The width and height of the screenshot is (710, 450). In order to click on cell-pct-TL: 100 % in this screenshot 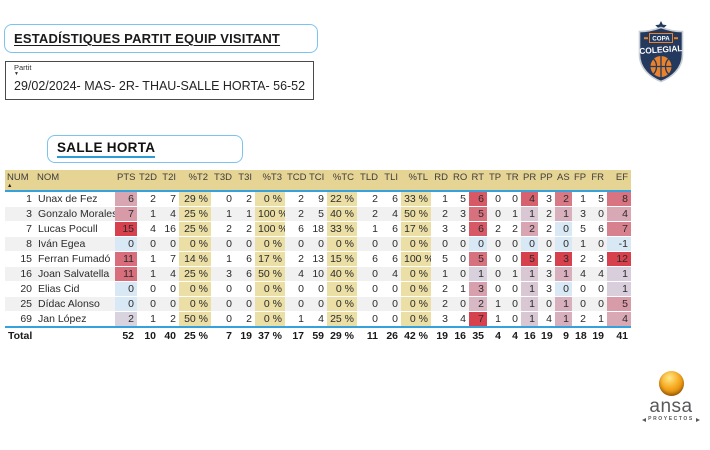, I will do `click(416, 259)`.